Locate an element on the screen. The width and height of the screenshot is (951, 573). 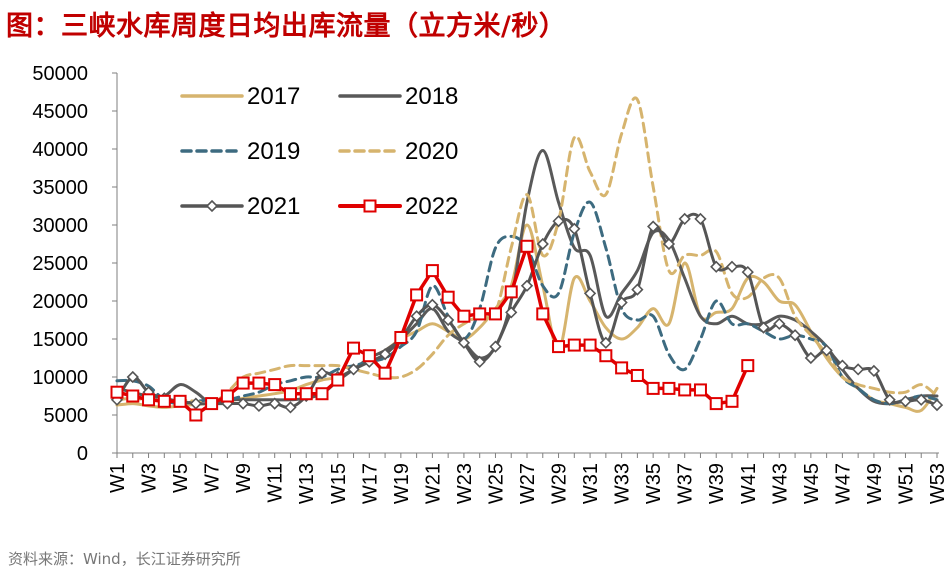
legend-label-2019: 2019 is located at coordinates (273, 151).